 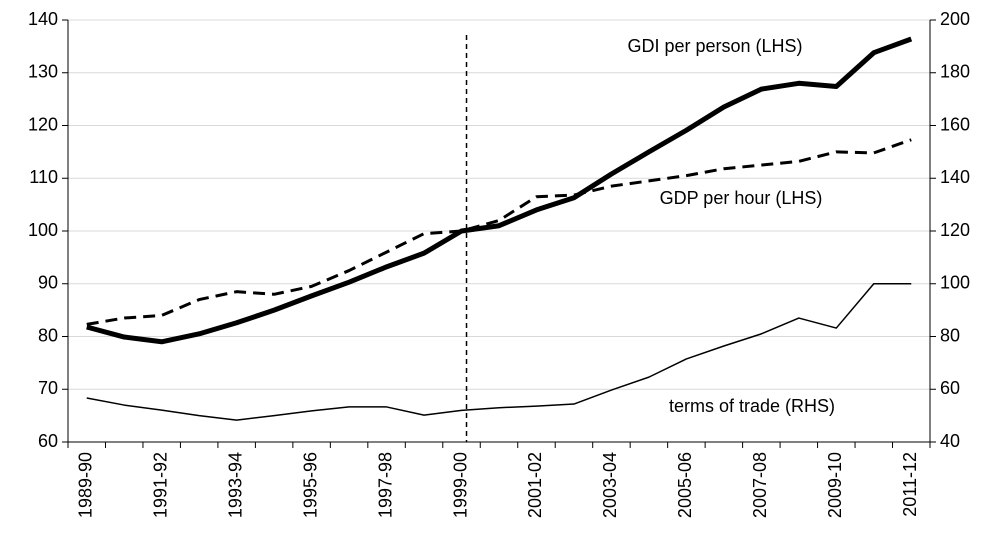 What do you see at coordinates (752, 406) in the screenshot?
I see `series-label: terms of trade (RHS)` at bounding box center [752, 406].